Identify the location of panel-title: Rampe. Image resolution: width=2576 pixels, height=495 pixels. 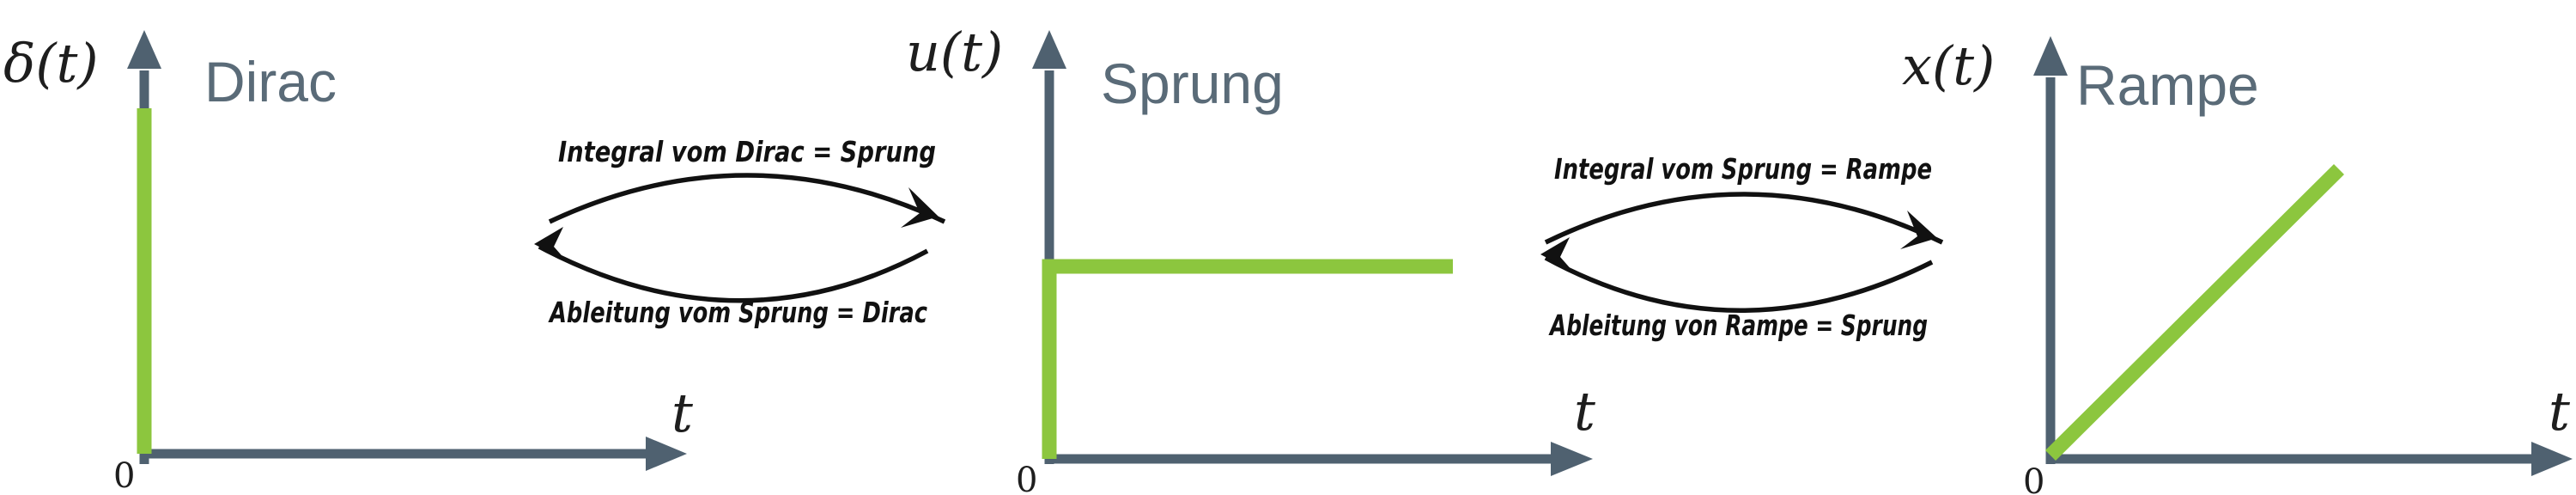
(2167, 85).